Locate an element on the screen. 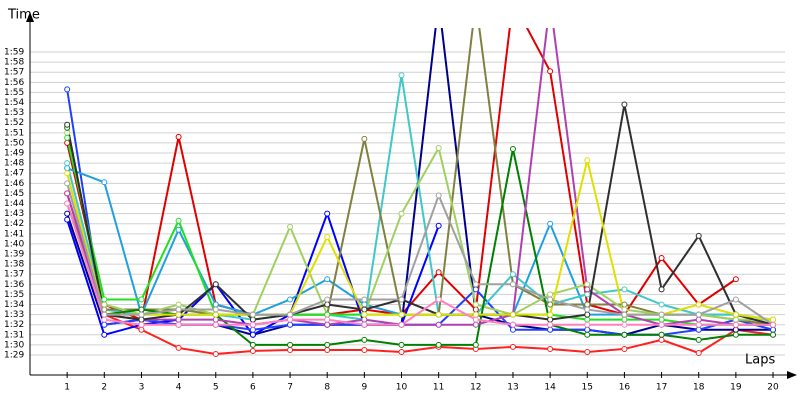 Image resolution: width=800 pixels, height=400 pixels. y-tick-label: 1:48 is located at coordinates (14, 164).